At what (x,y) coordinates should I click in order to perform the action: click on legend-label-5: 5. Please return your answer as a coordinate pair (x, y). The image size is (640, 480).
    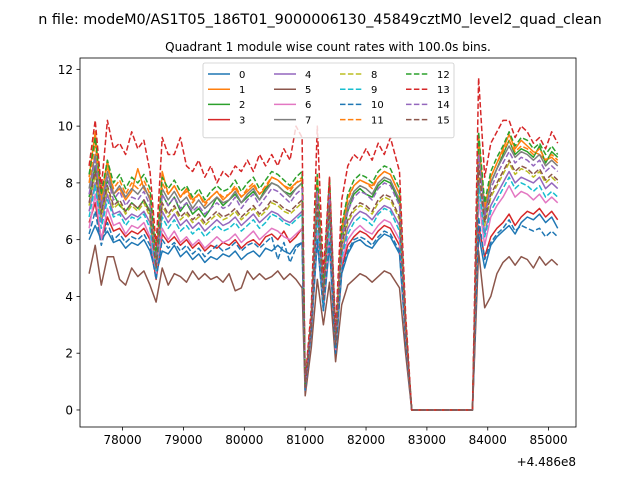
    Looking at the image, I should click on (308, 90).